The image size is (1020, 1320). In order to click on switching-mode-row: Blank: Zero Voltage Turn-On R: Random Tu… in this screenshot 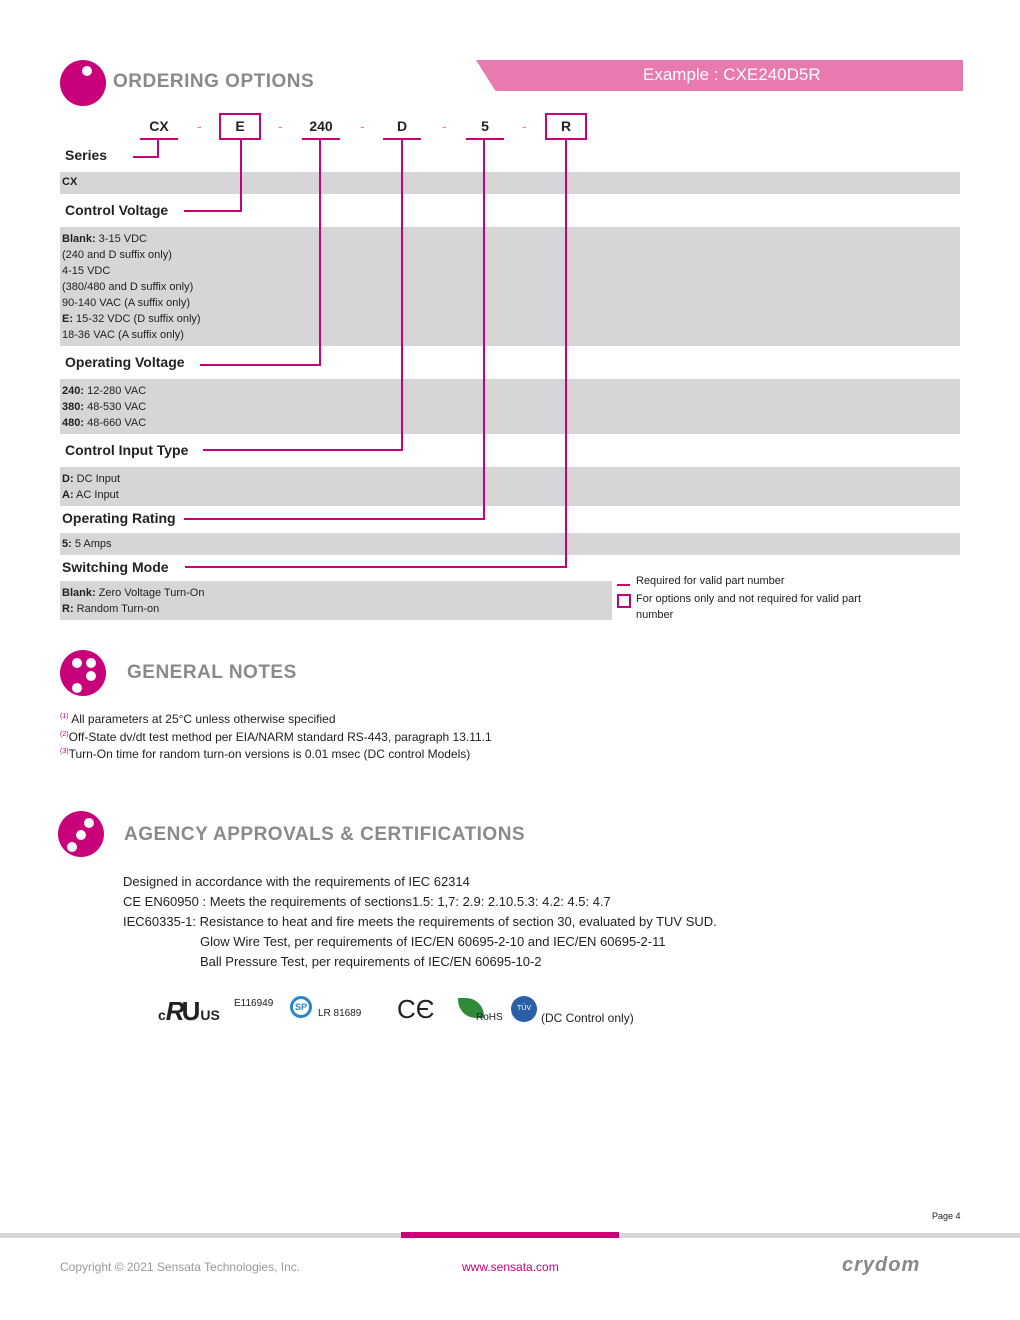, I will do `click(336, 600)`.